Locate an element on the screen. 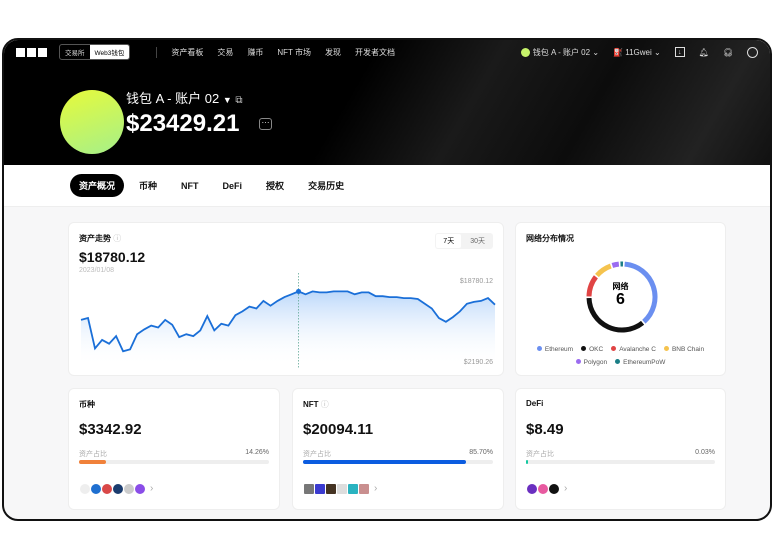  legend-row-2: Polygon EthereumPoW is located at coordinates (620, 362).